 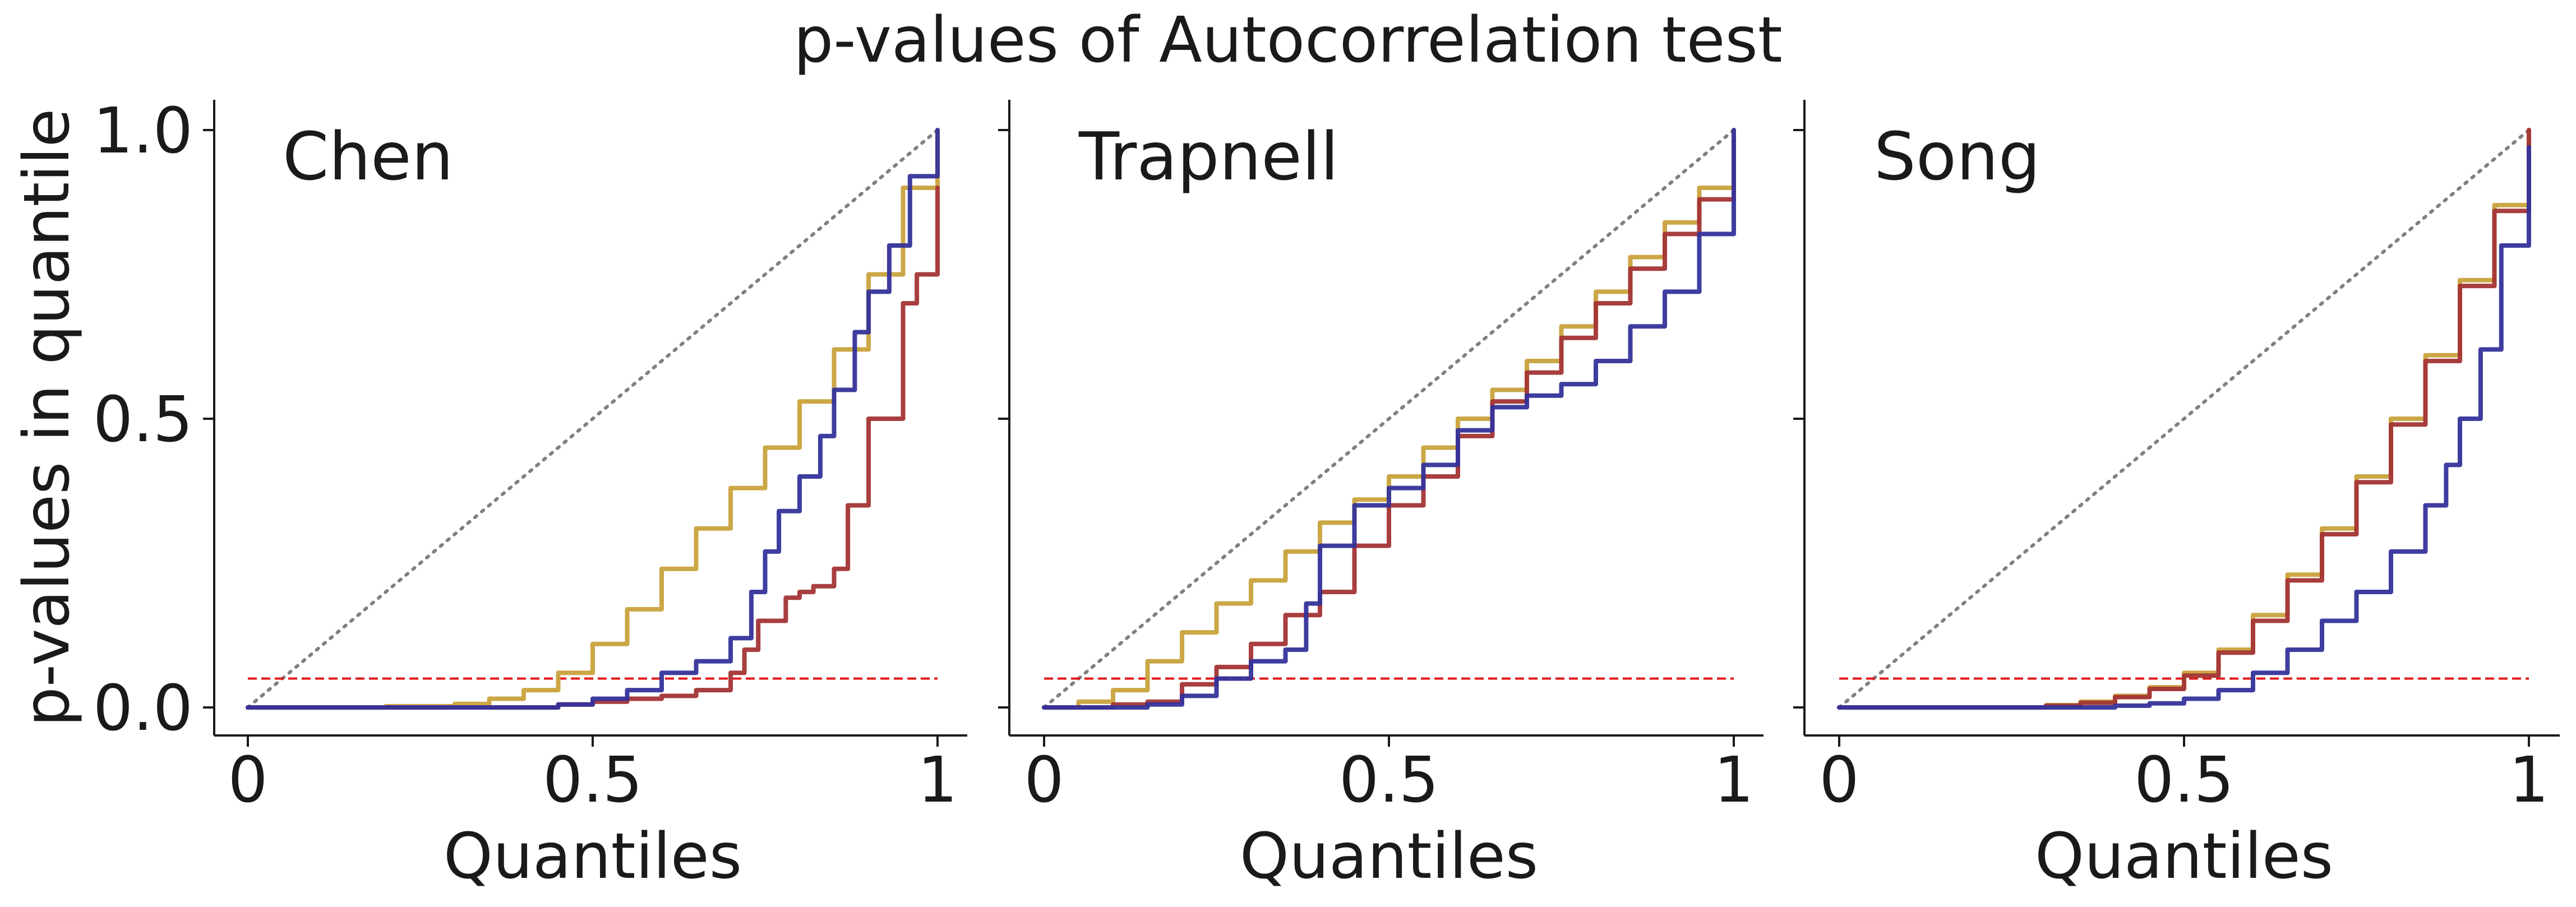 What do you see at coordinates (48, 418) in the screenshot?
I see `y-axis-label: p-values in quantile` at bounding box center [48, 418].